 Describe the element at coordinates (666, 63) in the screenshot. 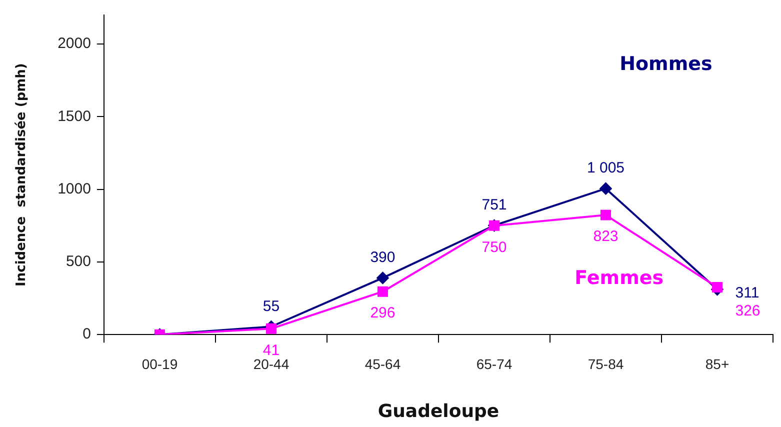

I see `text: Hommes` at that location.